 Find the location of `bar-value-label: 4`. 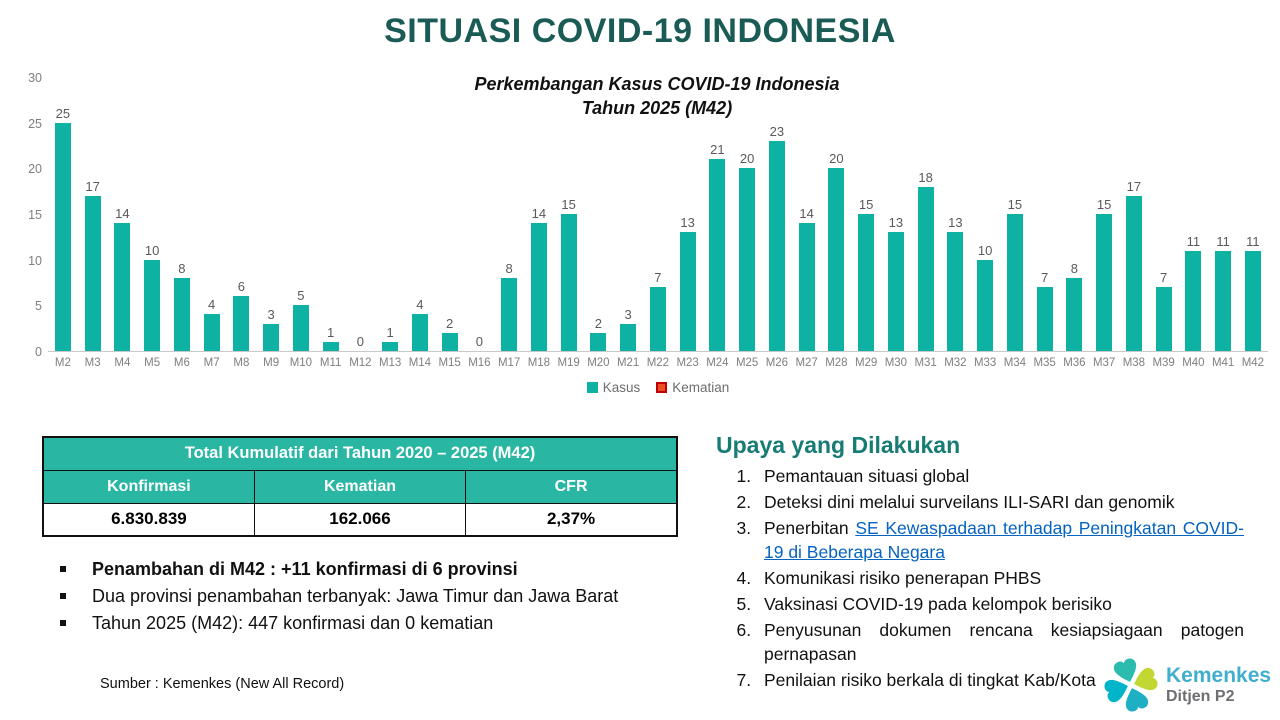

bar-value-label: 4 is located at coordinates (420, 305).